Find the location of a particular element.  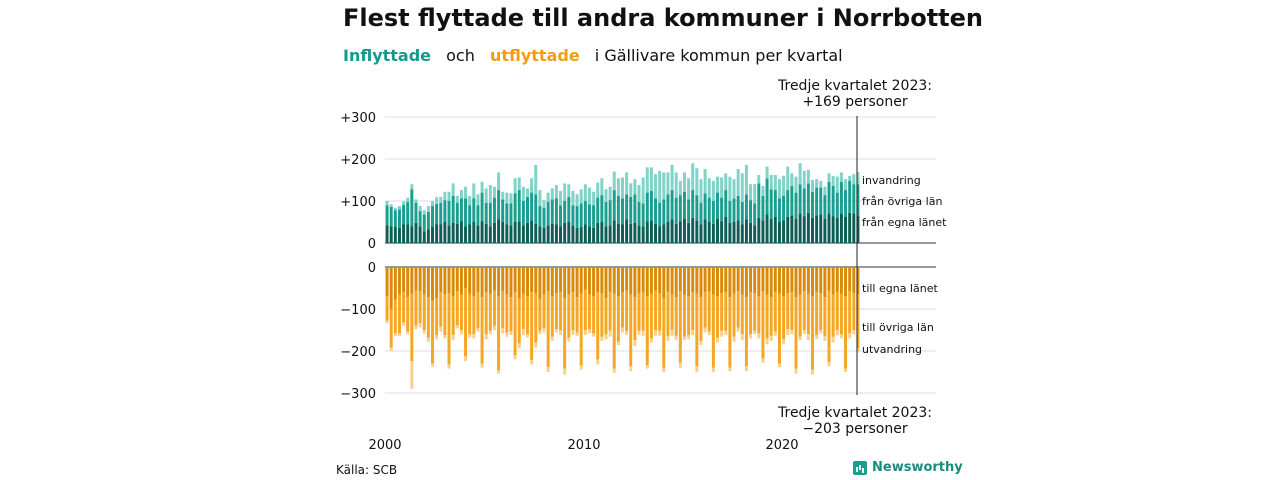

inflow-series-label: från egna länet is located at coordinates (904, 222).